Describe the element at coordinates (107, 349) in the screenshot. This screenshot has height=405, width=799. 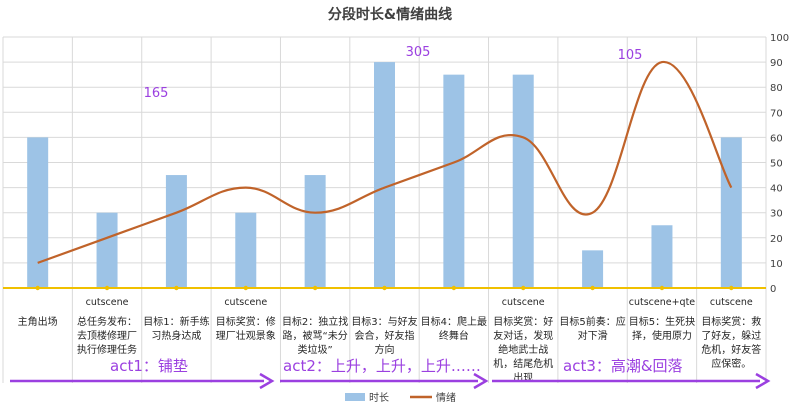
I see `category-label-line: 执行修理任务` at that location.